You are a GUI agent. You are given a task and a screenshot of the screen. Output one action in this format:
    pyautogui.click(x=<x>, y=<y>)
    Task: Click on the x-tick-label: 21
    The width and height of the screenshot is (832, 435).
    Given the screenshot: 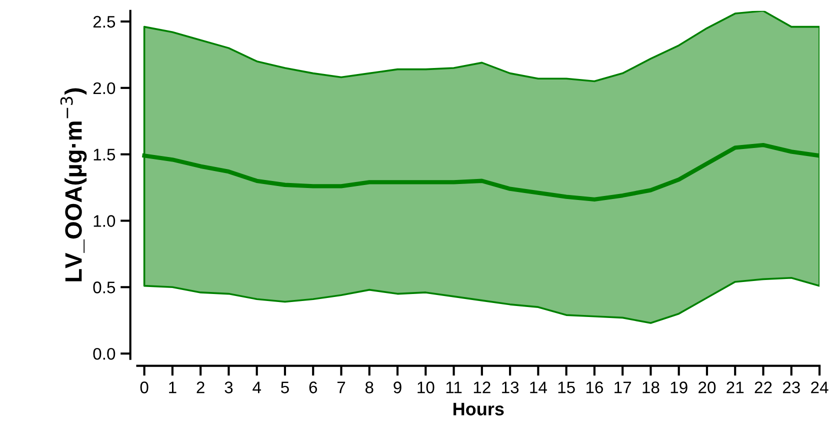 What is the action you would take?
    pyautogui.click(x=735, y=388)
    